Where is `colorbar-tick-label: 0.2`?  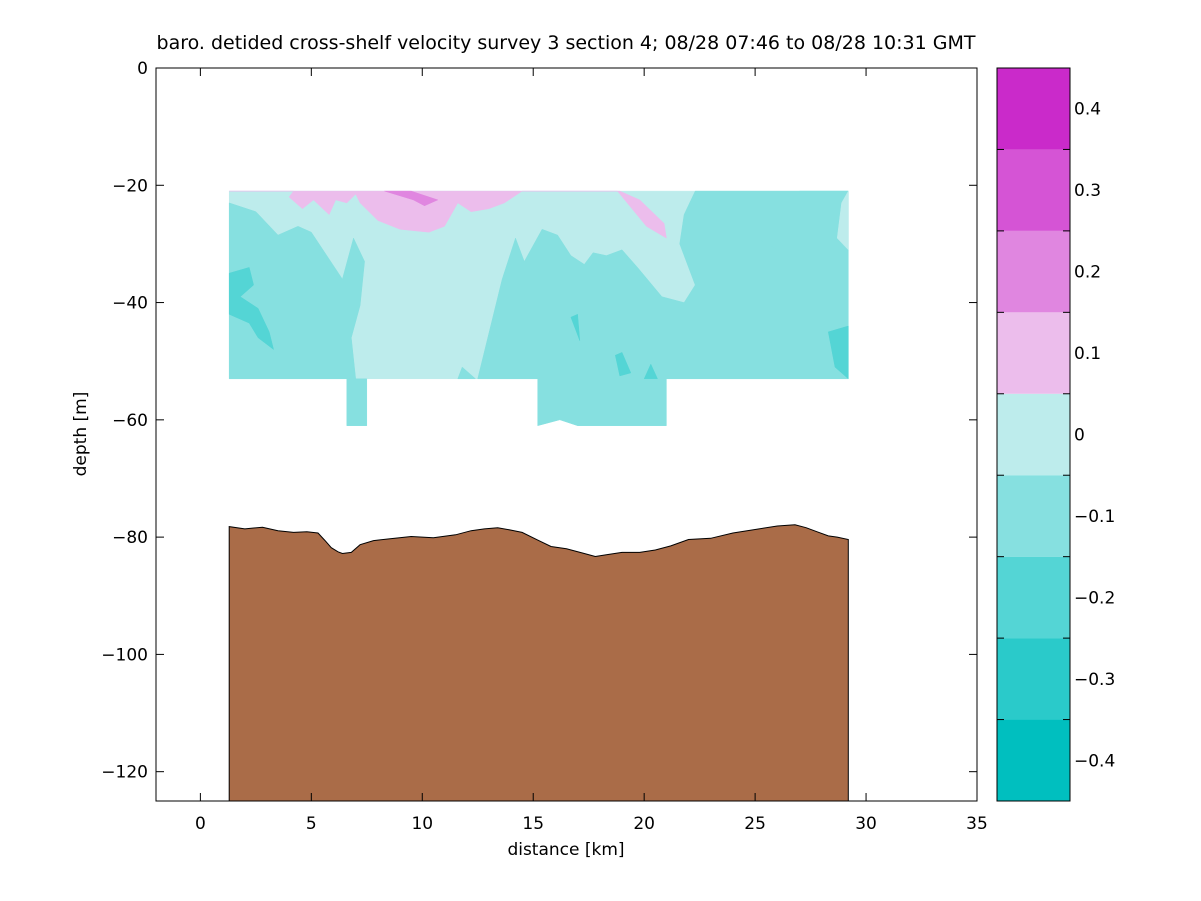
colorbar-tick-label: 0.2 is located at coordinates (1087, 273).